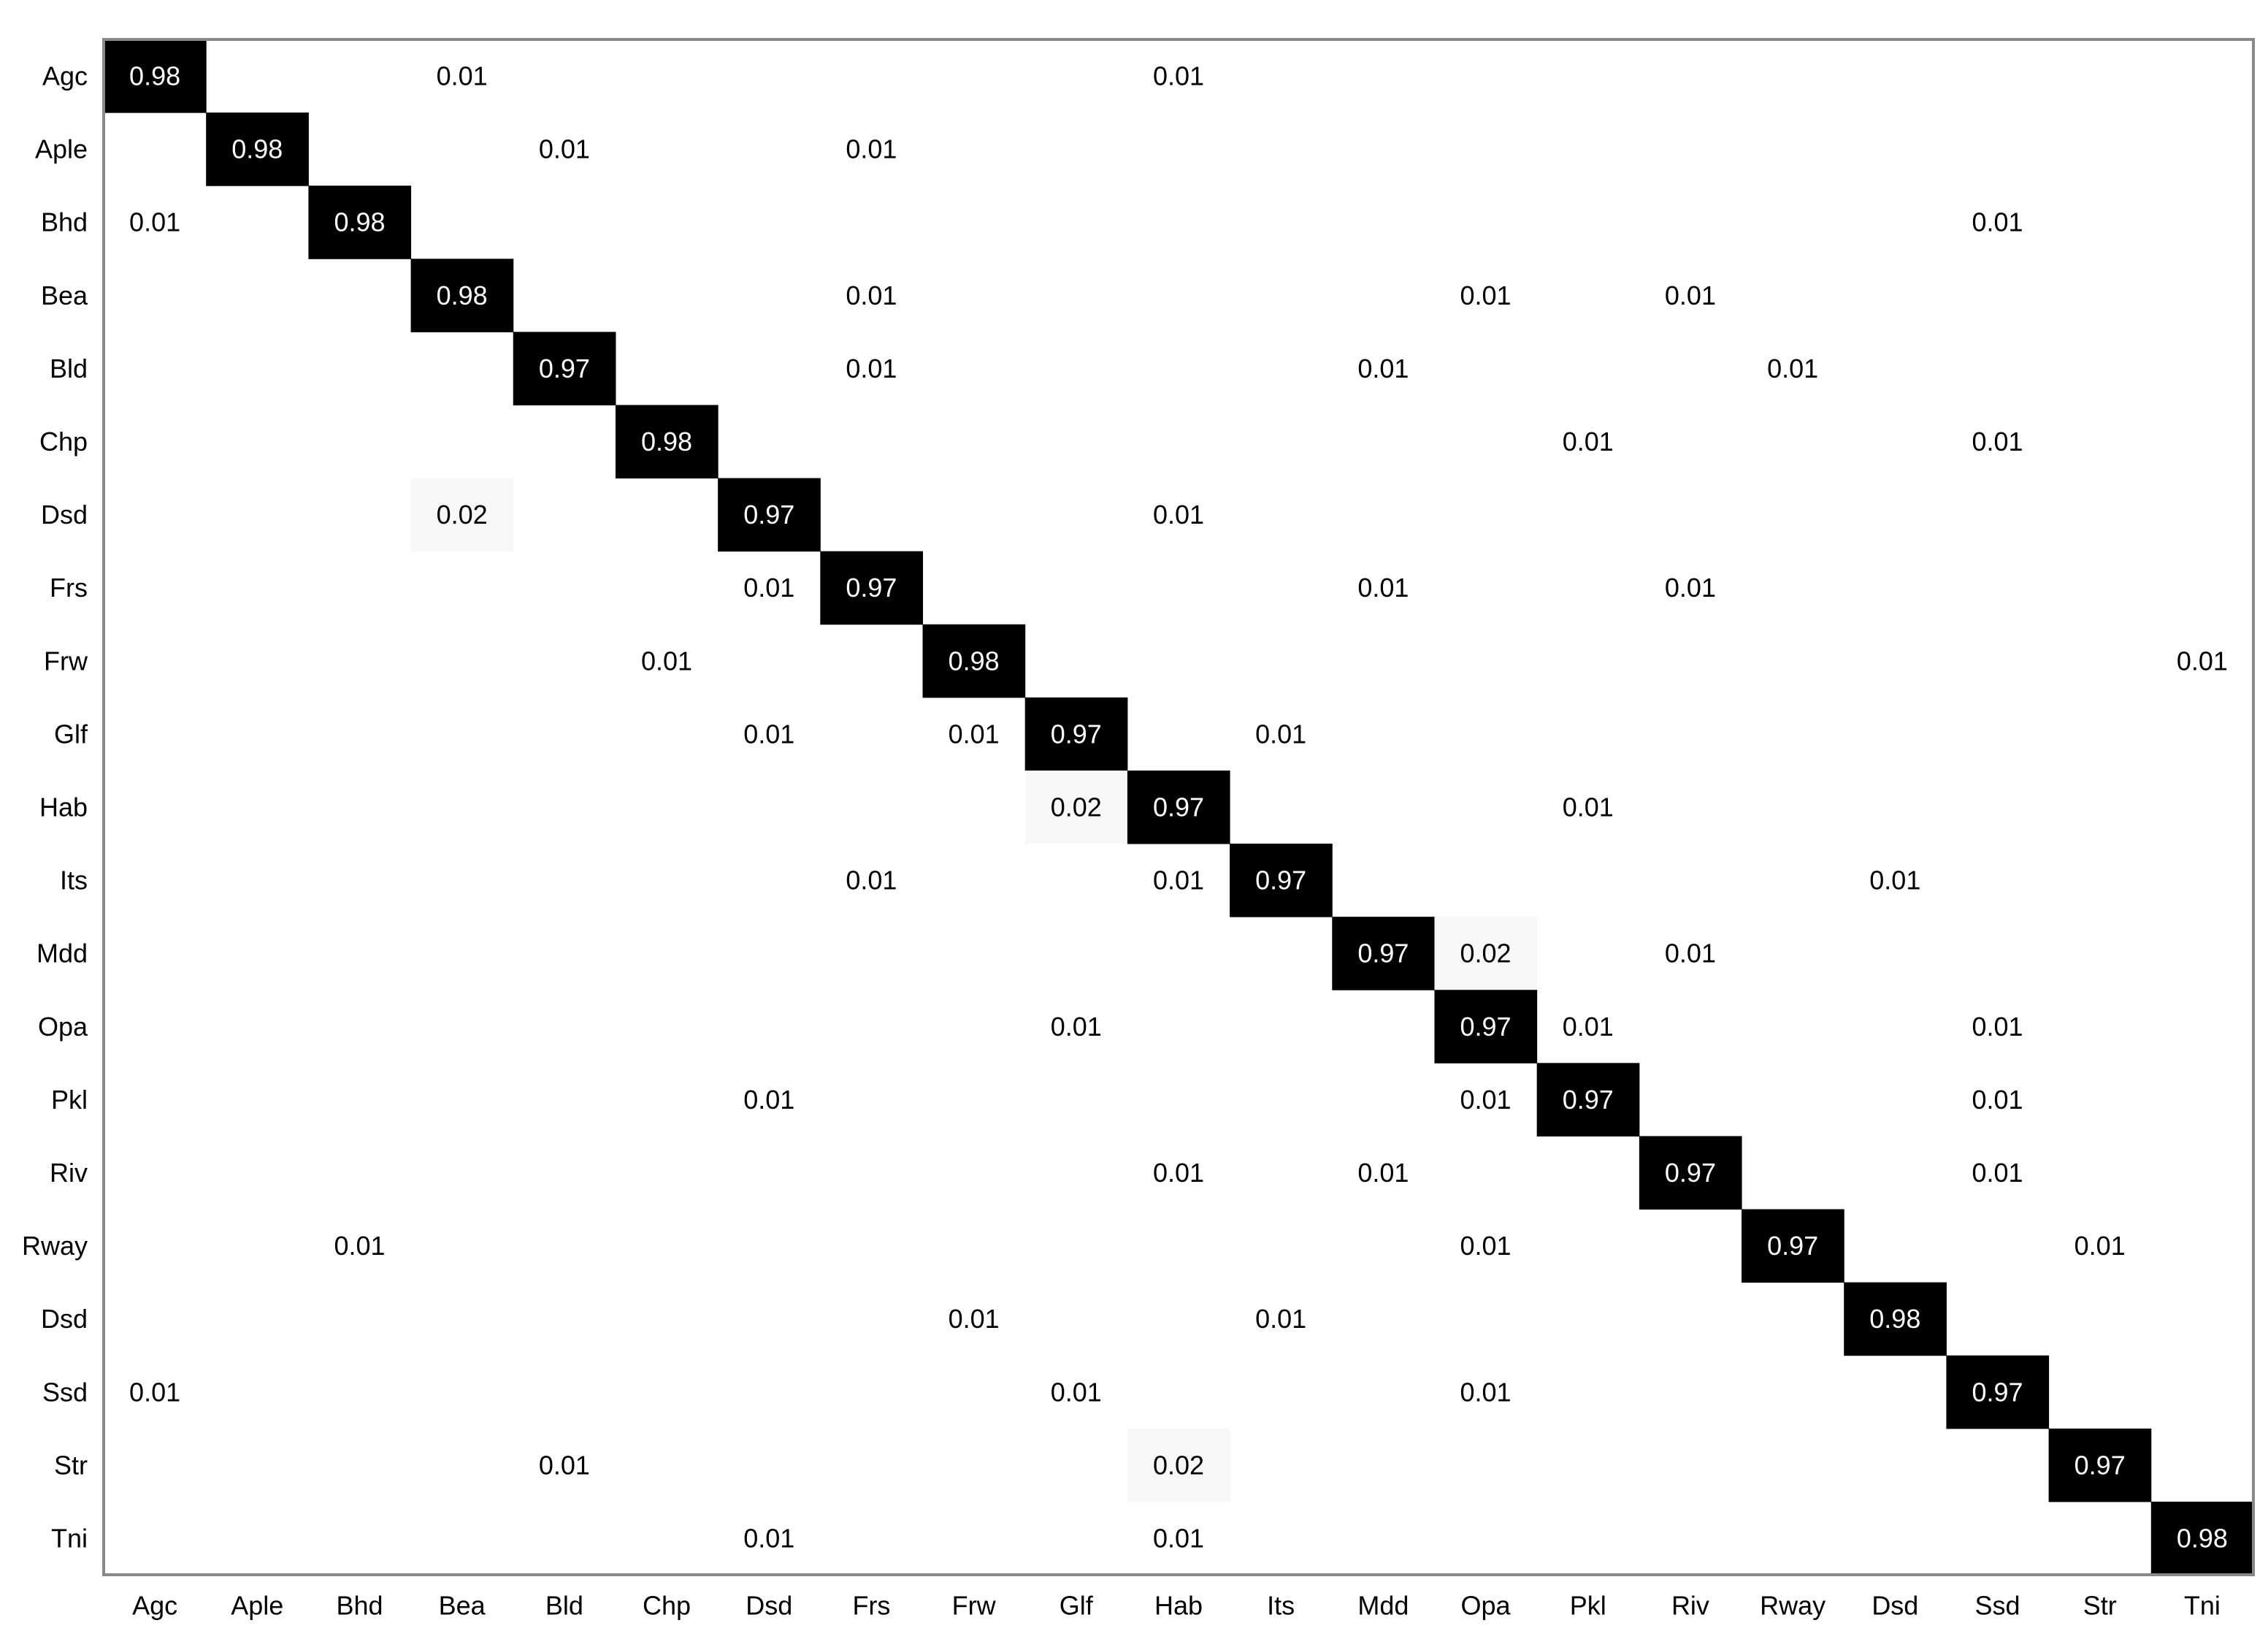  I want to click on column-label: Riv, so click(1690, 1606).